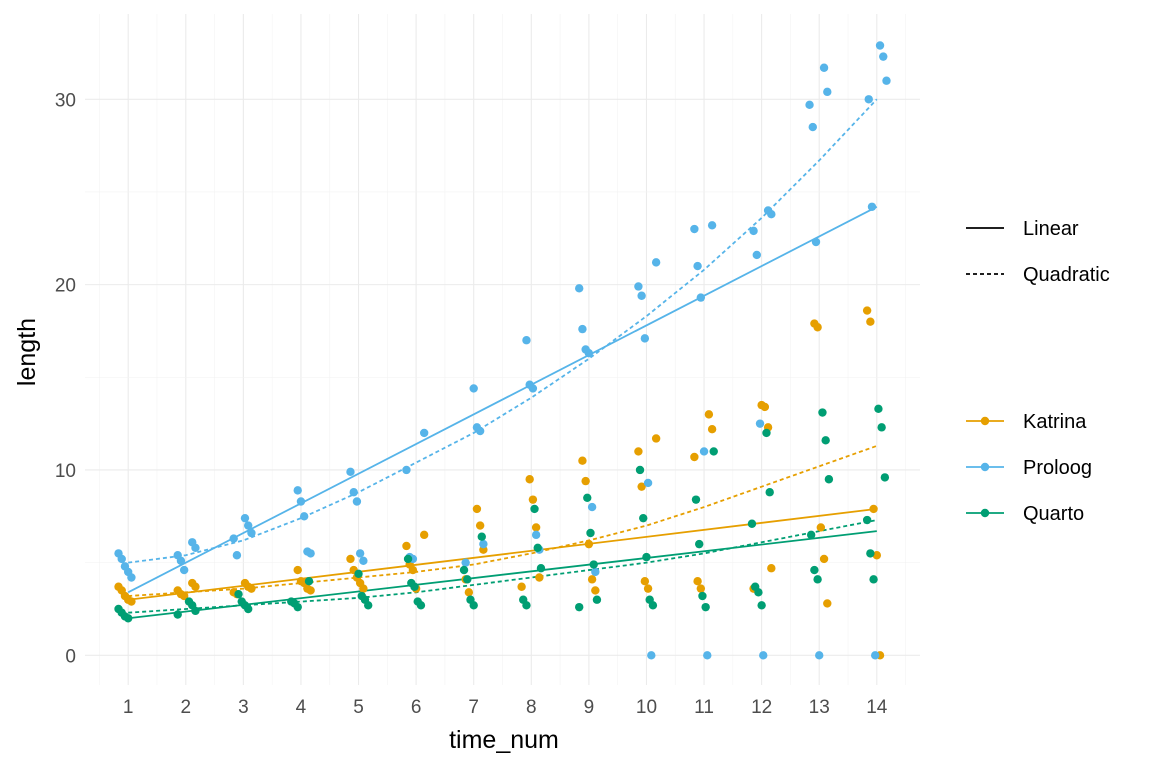 This screenshot has width=1152, height=768. What do you see at coordinates (646, 707) in the screenshot?
I see `x-tick-label: 10` at bounding box center [646, 707].